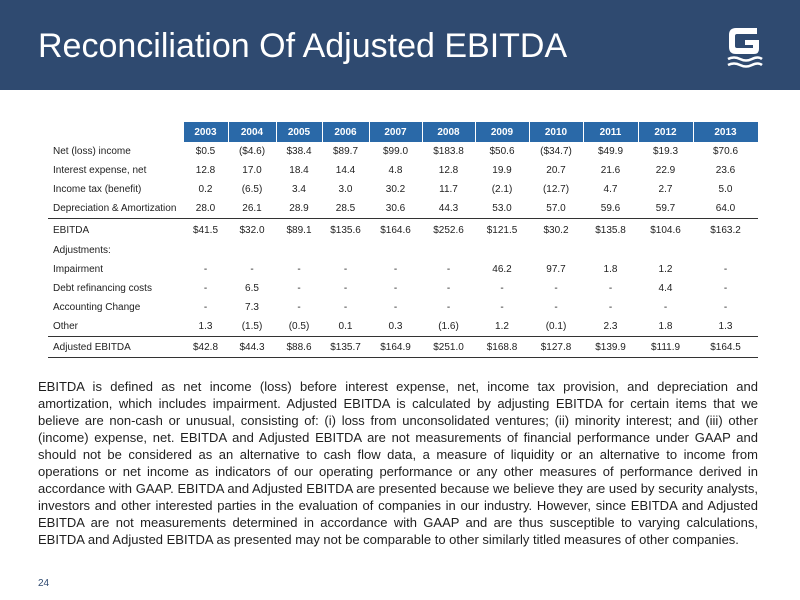 The height and width of the screenshot is (600, 800). What do you see at coordinates (448, 151) in the screenshot?
I see `table-cell: $183.8` at bounding box center [448, 151].